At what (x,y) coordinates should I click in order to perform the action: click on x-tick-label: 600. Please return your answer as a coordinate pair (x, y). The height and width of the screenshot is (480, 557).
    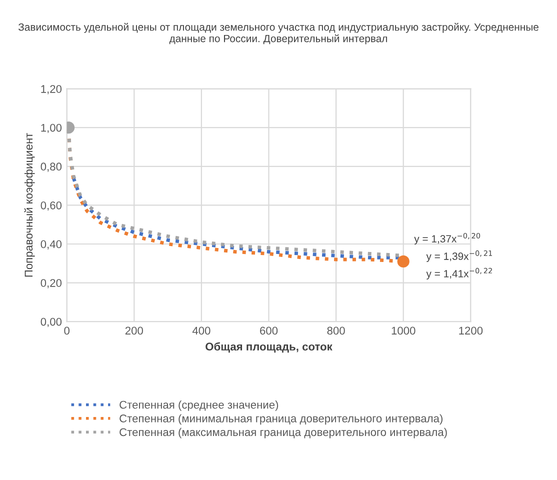
    Looking at the image, I should click on (269, 330).